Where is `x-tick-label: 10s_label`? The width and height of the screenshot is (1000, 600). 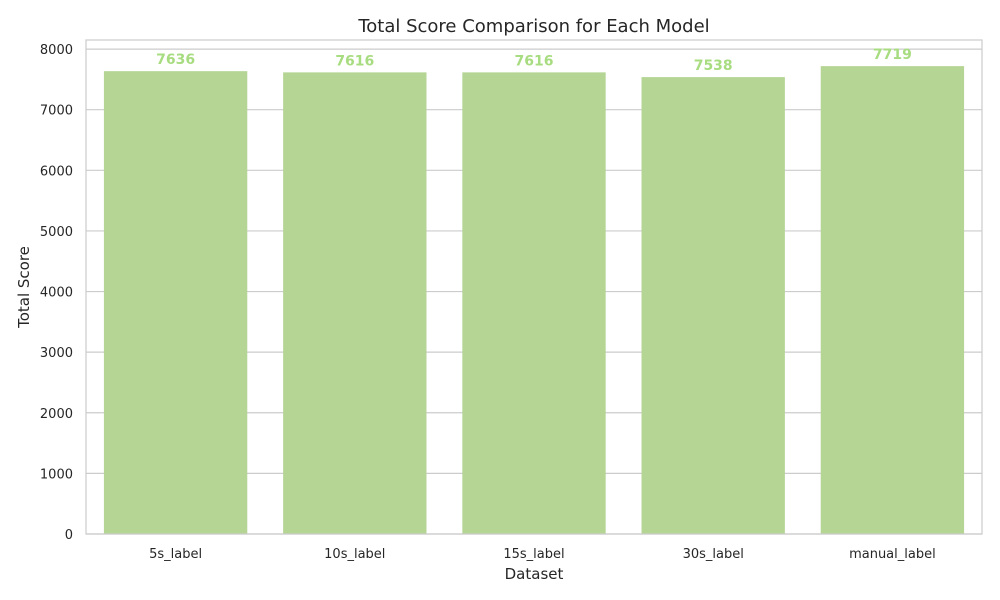 x-tick-label: 10s_label is located at coordinates (354, 554).